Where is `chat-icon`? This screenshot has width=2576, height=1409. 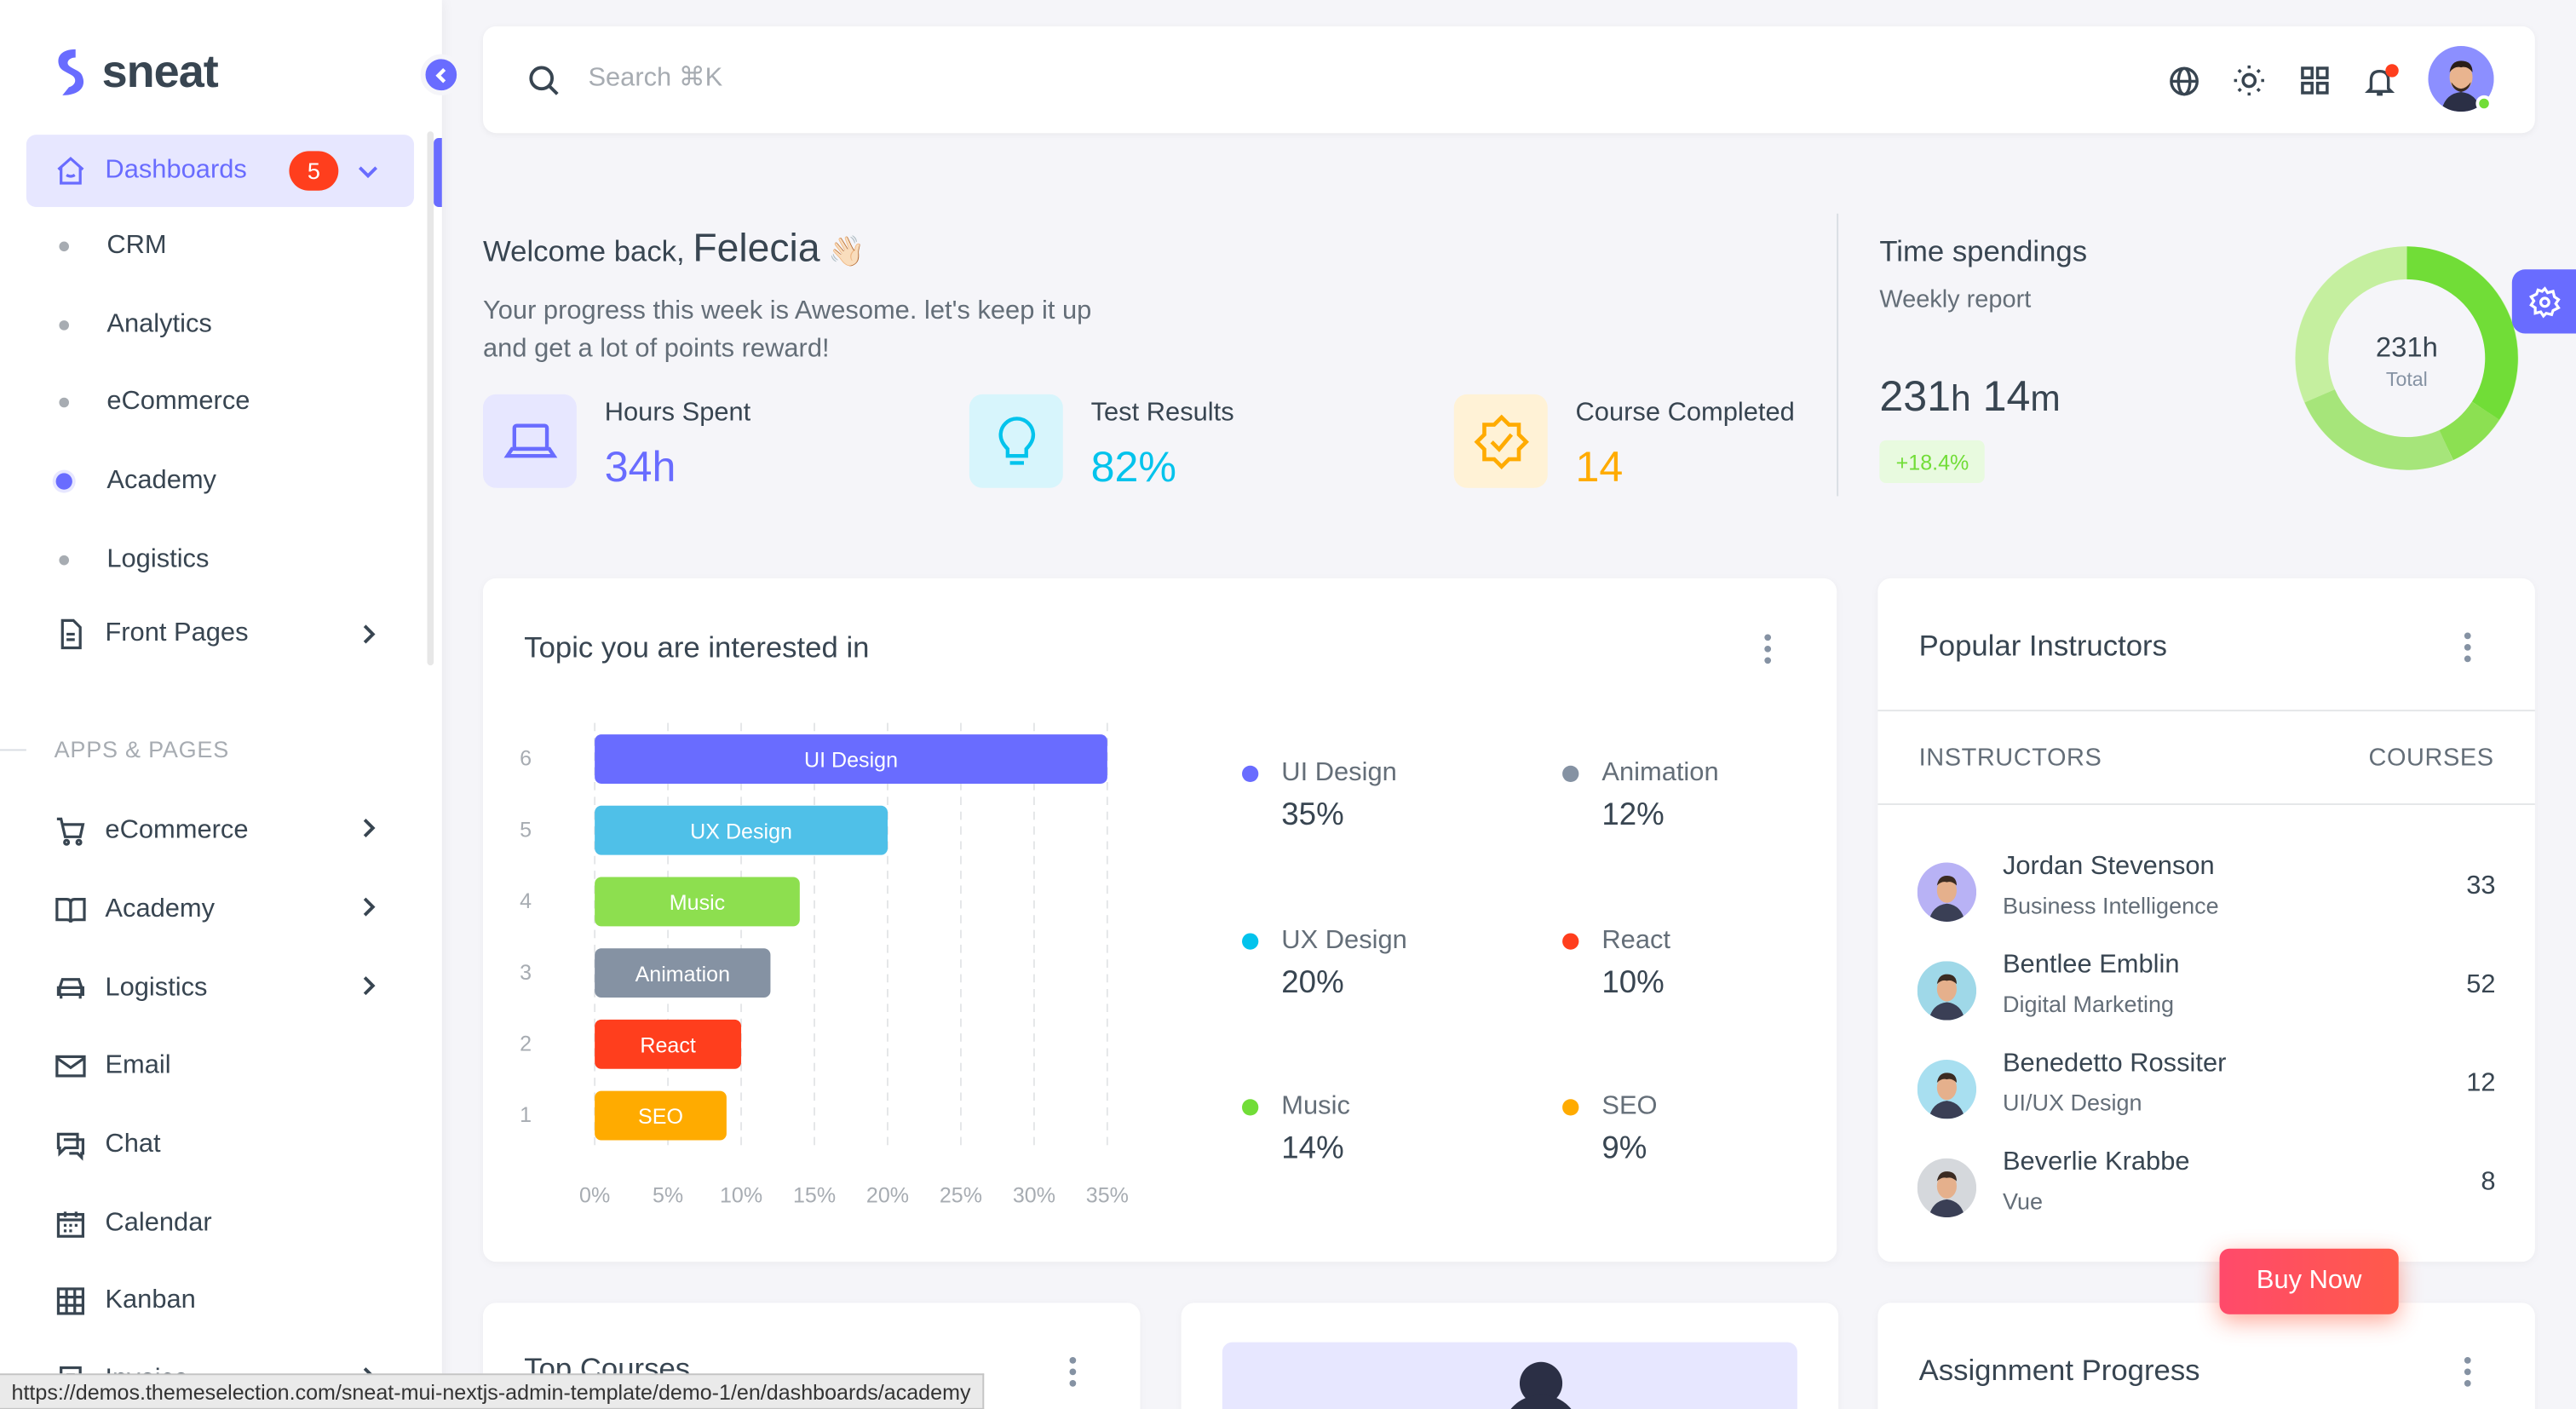 chat-icon is located at coordinates (71, 1145).